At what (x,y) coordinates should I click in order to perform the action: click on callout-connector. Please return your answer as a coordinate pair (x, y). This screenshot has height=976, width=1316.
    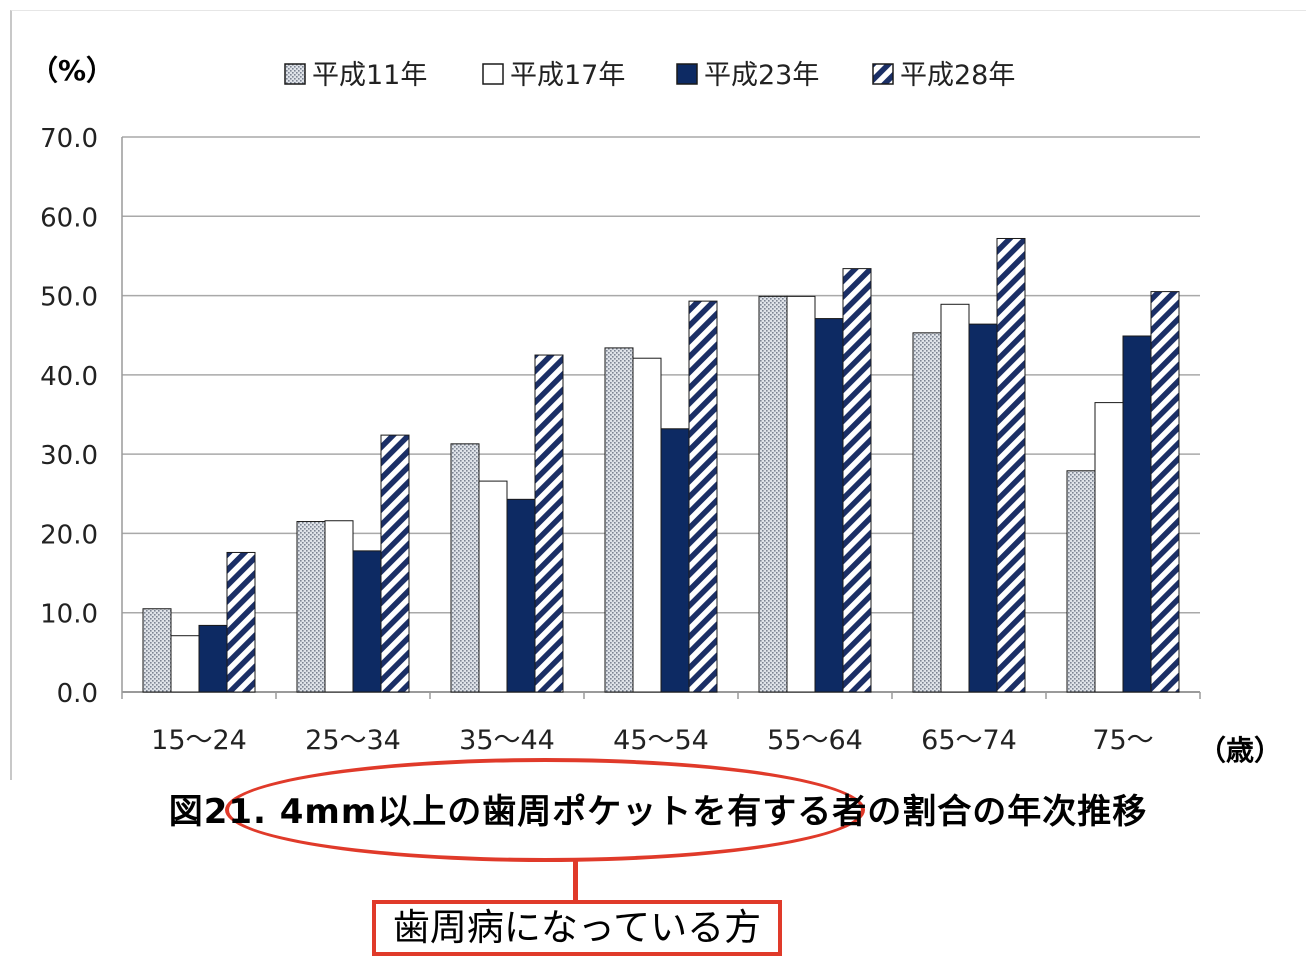
    Looking at the image, I should click on (575, 879).